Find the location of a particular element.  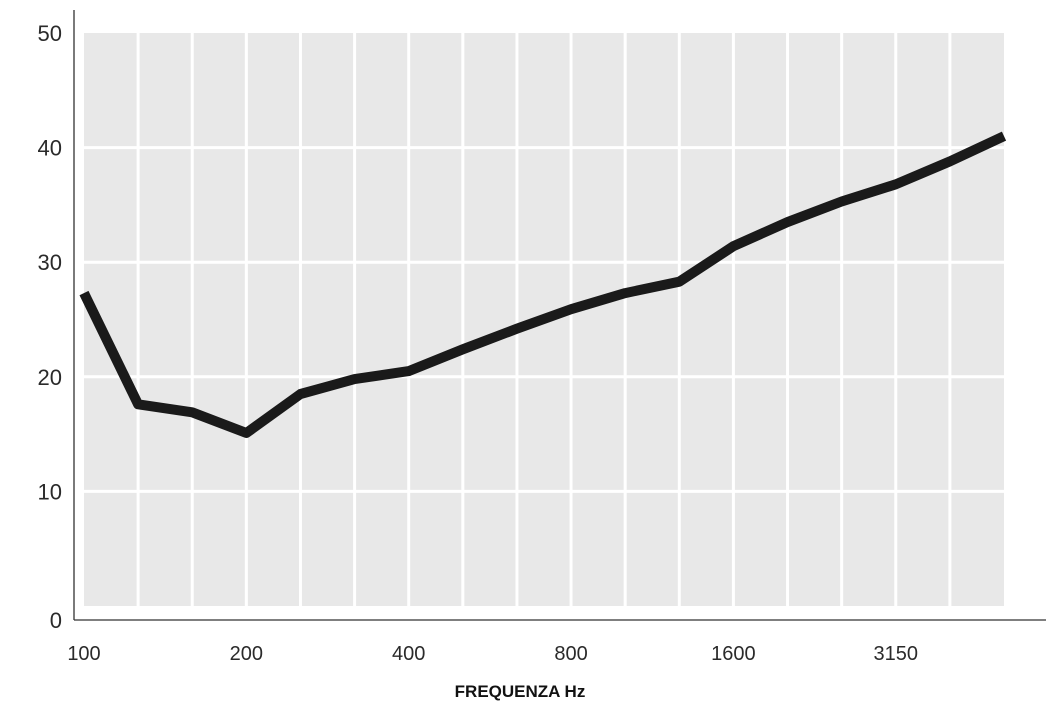

y-tick-label: 0 is located at coordinates (56, 620).